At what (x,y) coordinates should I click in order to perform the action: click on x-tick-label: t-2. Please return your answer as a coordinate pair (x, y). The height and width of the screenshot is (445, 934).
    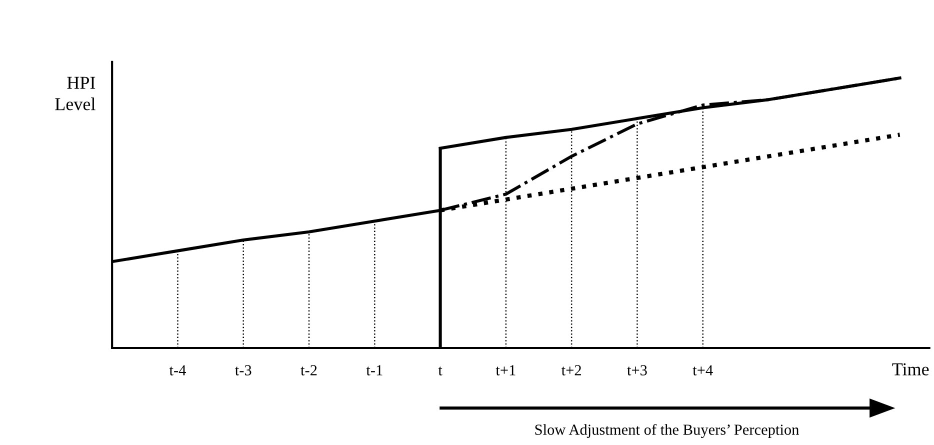
    Looking at the image, I should click on (308, 370).